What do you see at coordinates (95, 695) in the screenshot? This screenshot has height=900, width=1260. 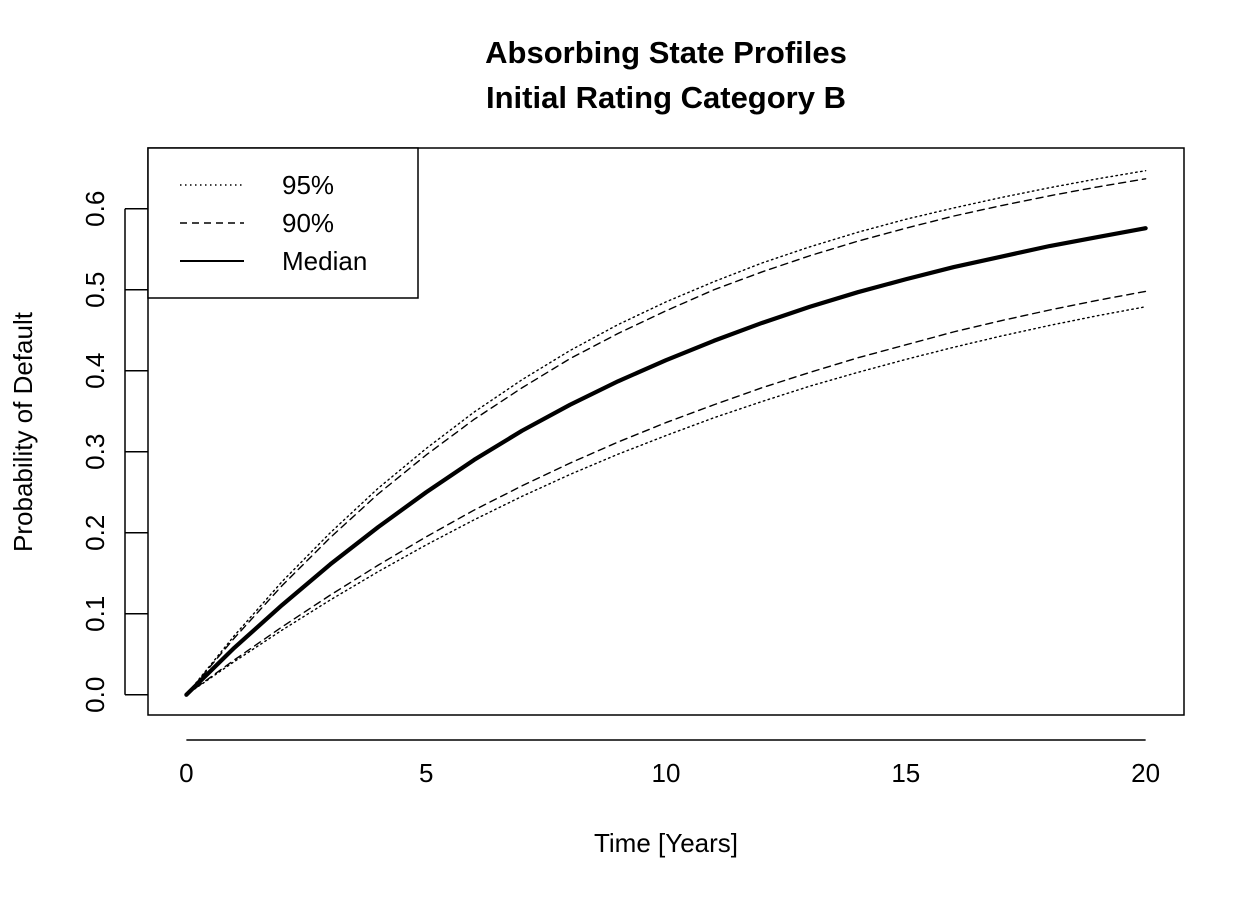 I see `y-tick-label: 0.0` at bounding box center [95, 695].